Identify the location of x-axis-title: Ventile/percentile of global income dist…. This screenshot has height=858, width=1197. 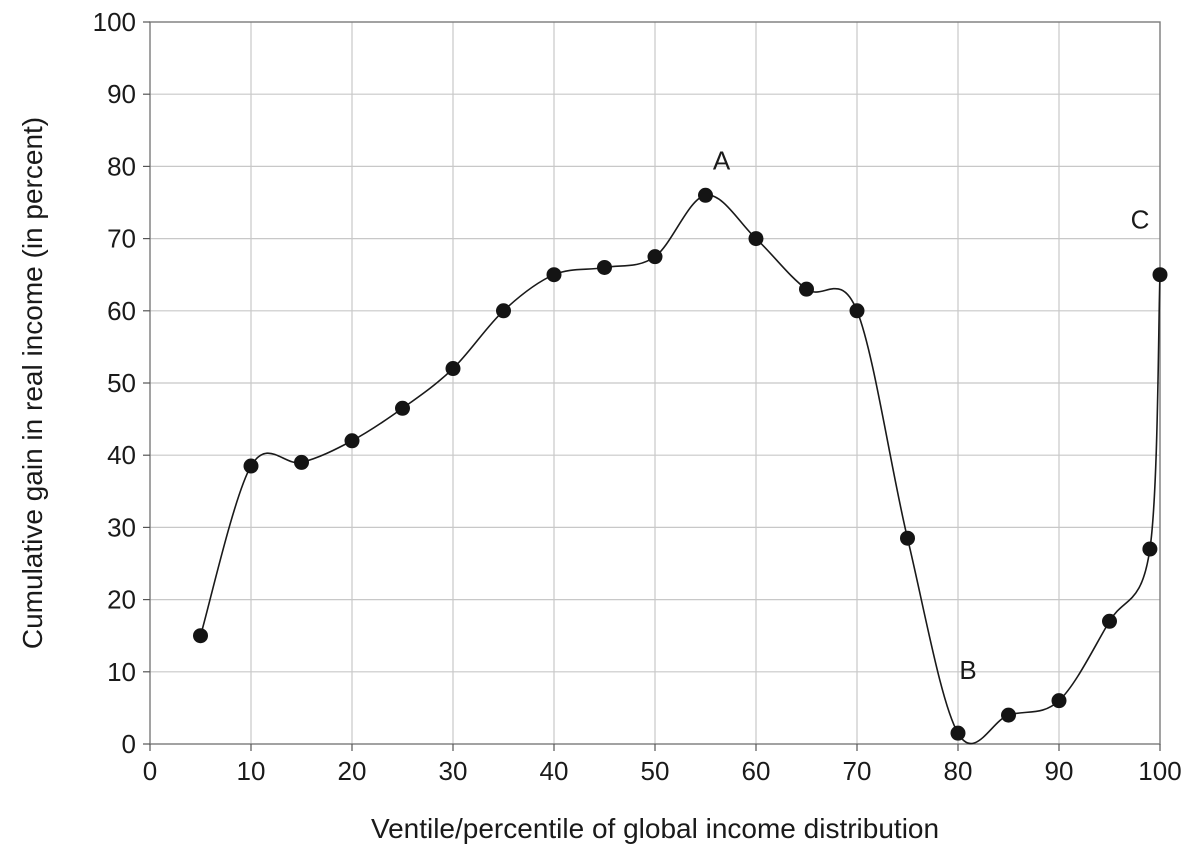
(655, 828).